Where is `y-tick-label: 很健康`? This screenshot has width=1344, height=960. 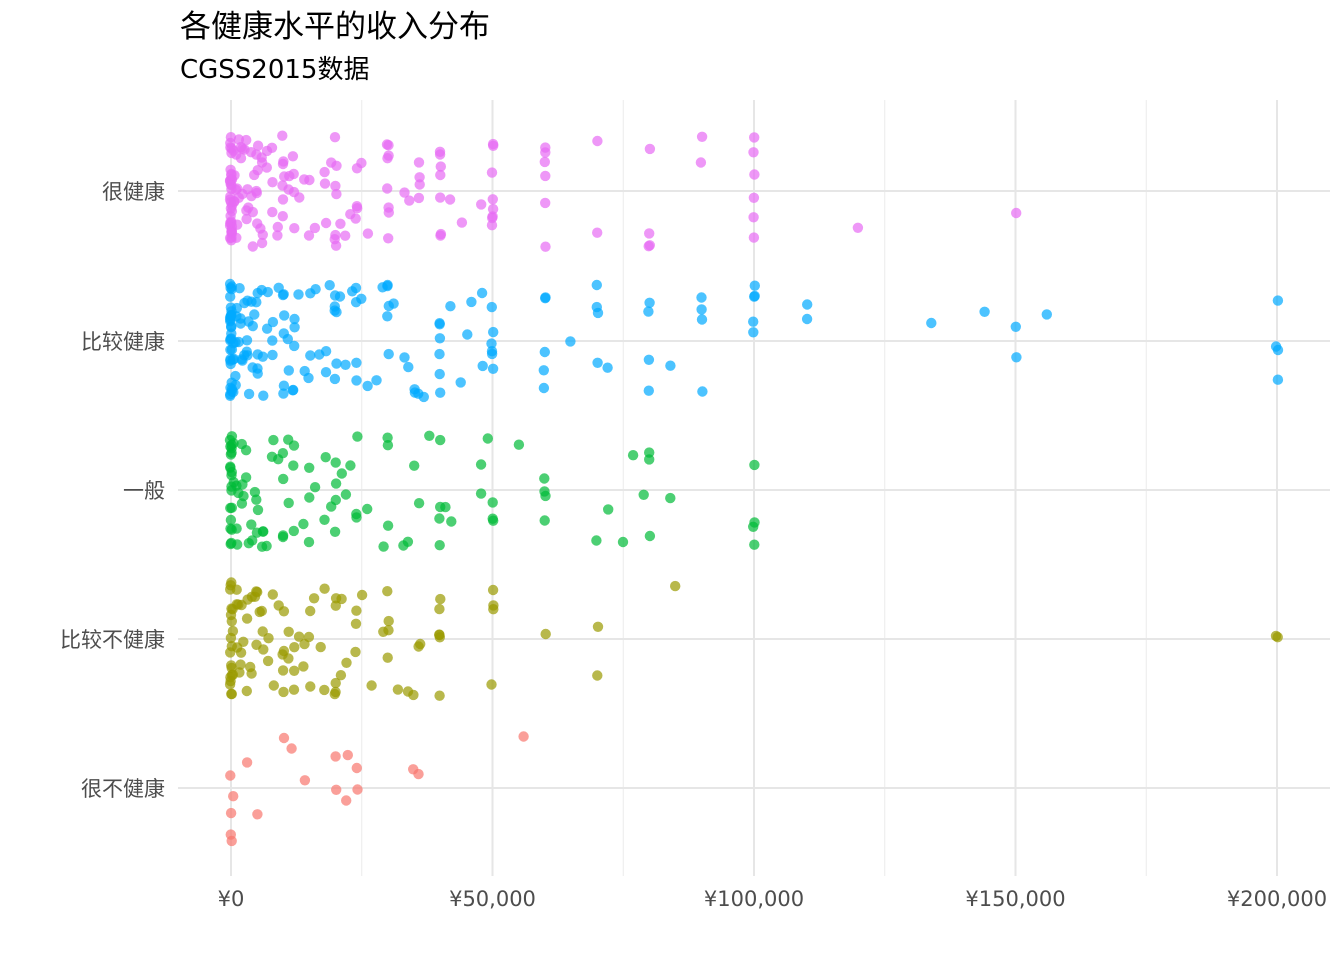 y-tick-label: 很健康 is located at coordinates (133, 192).